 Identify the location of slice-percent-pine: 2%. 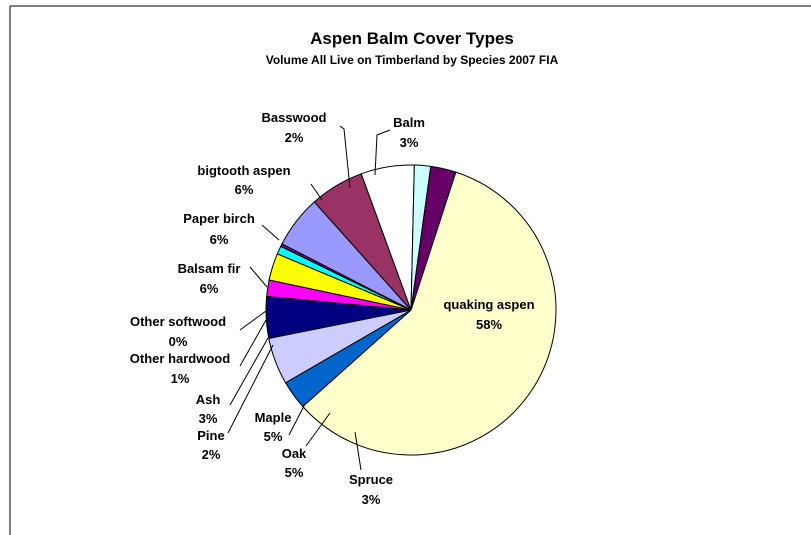
(211, 454).